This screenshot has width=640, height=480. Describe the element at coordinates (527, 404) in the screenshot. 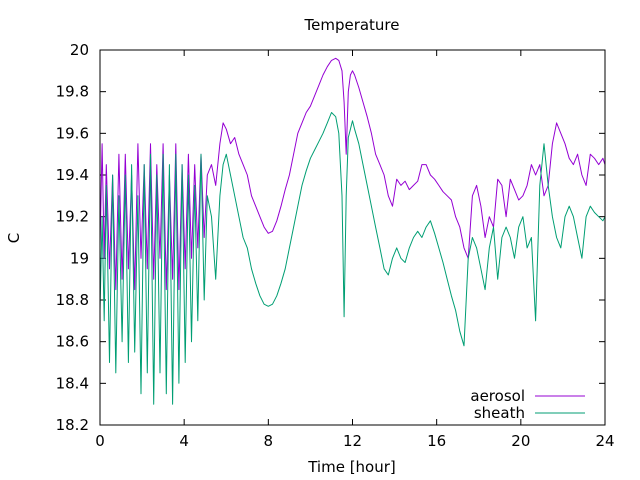

I see `legend: aerosol sheath` at that location.